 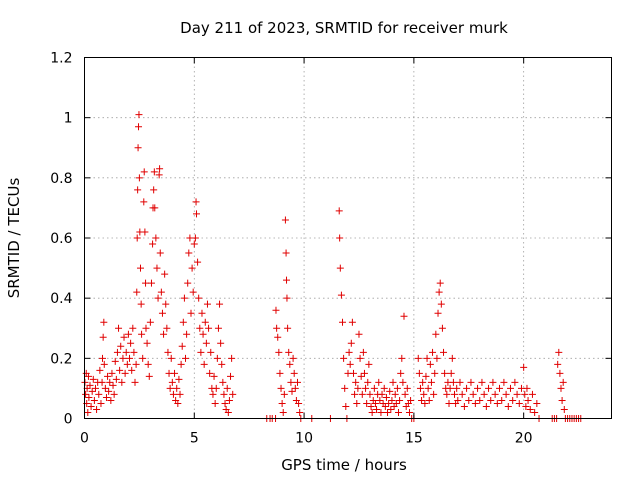 What do you see at coordinates (524, 439) in the screenshot?
I see `x-tick-label: 20` at bounding box center [524, 439].